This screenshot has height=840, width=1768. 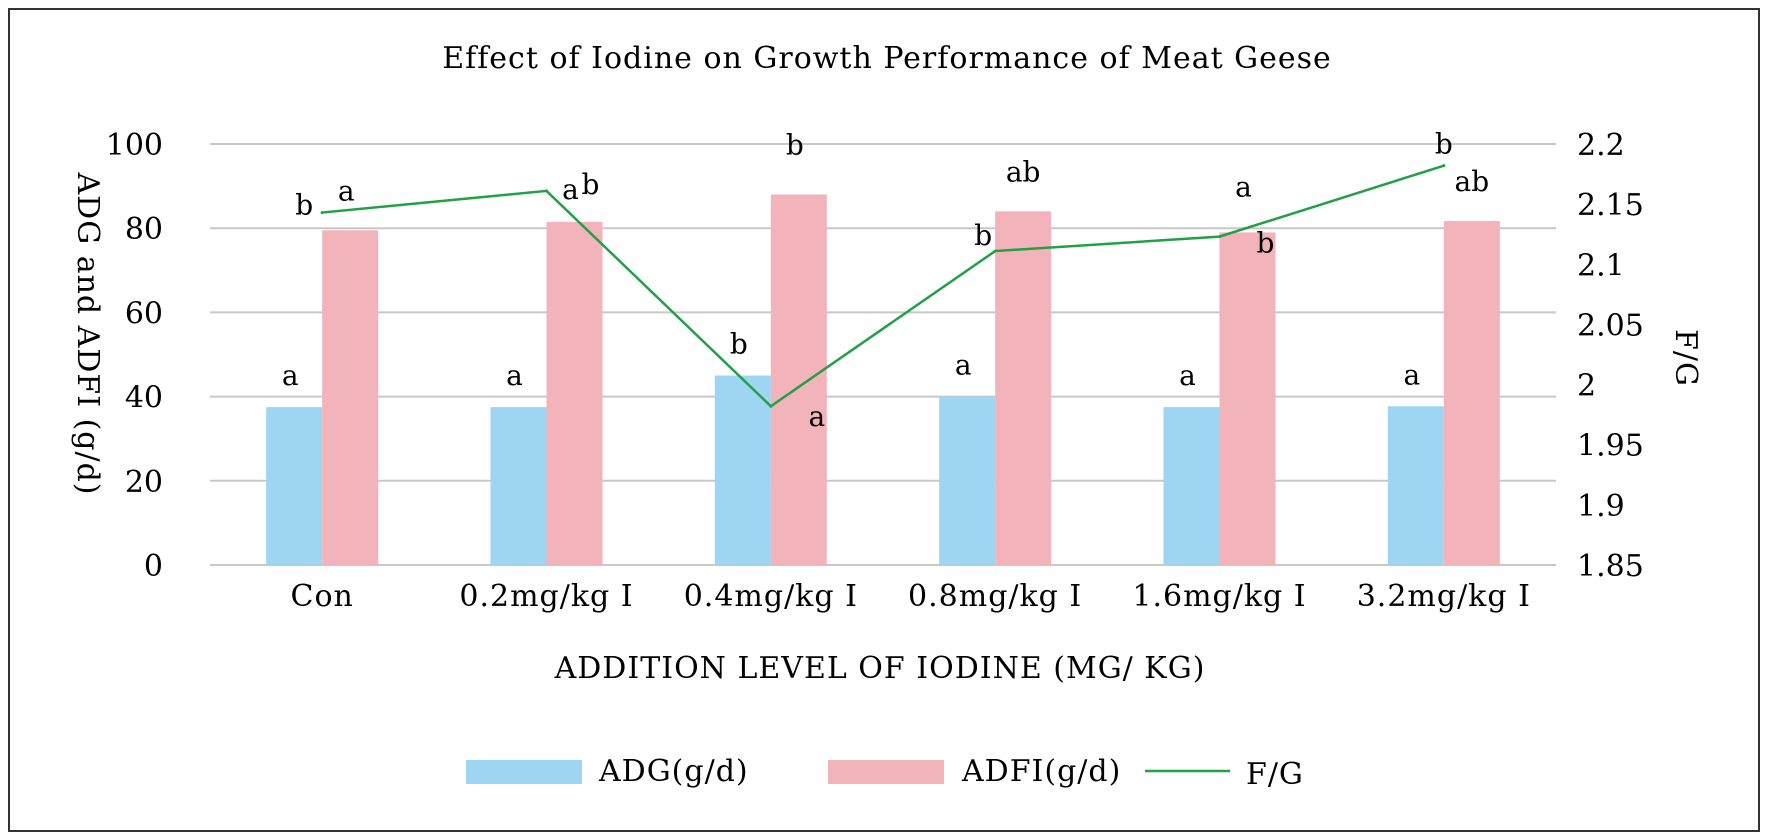 What do you see at coordinates (1610, 205) in the screenshot?
I see `y2-tick-label-6: 2.15` at bounding box center [1610, 205].